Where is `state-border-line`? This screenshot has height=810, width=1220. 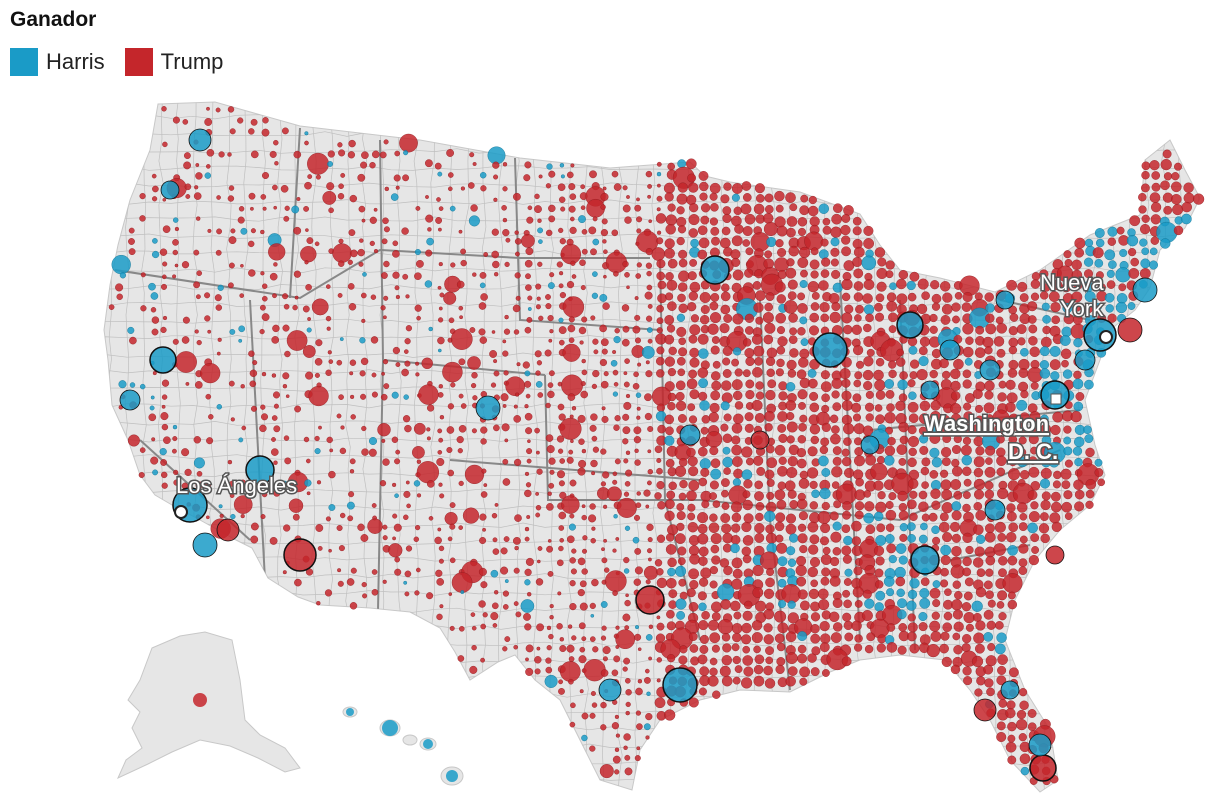
state-border-line is located at coordinates (622, 437).